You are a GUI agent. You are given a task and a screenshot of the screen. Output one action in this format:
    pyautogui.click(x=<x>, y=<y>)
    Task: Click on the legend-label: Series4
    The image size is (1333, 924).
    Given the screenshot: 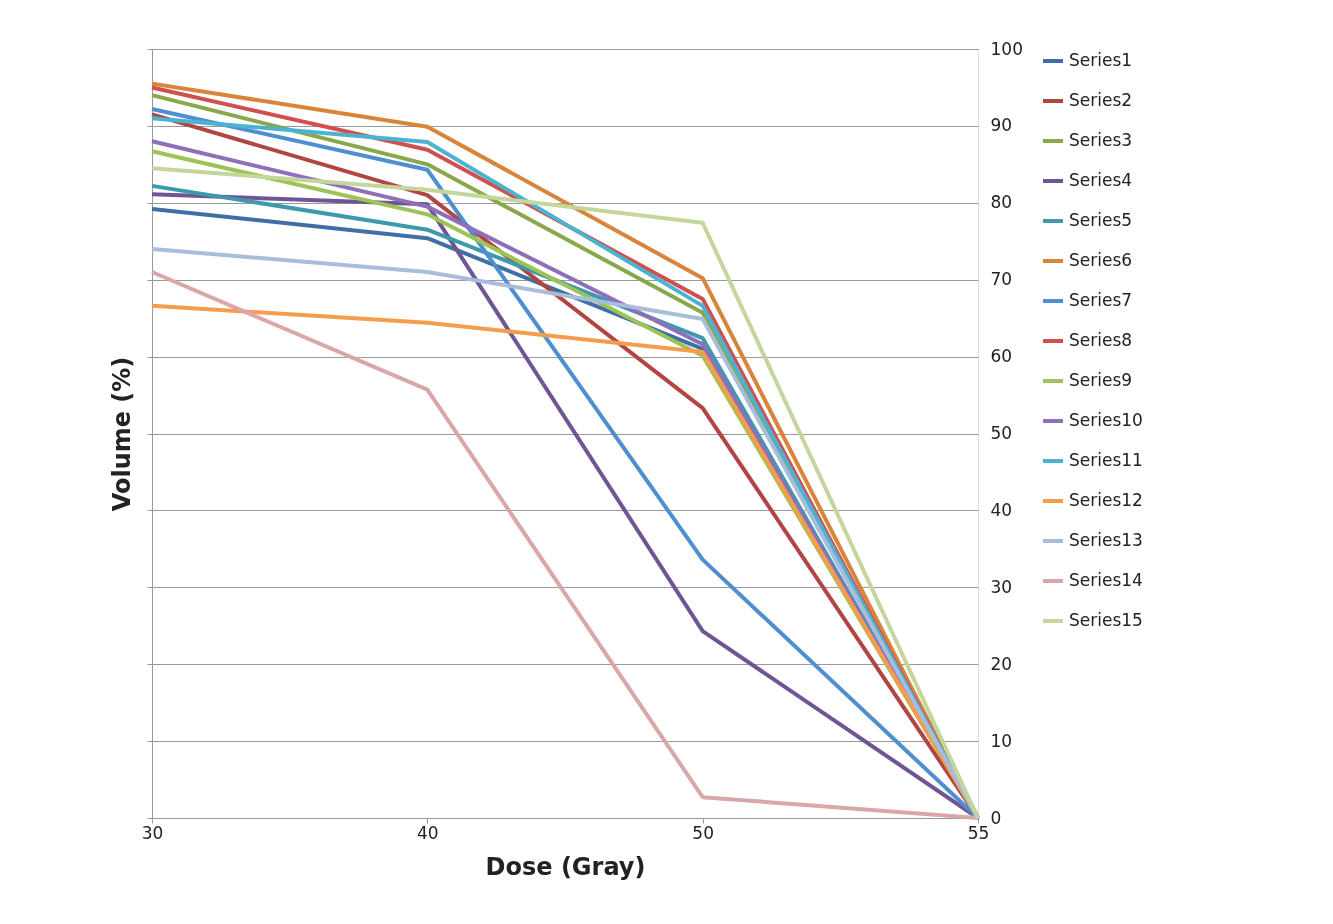 What is the action you would take?
    pyautogui.click(x=1101, y=180)
    